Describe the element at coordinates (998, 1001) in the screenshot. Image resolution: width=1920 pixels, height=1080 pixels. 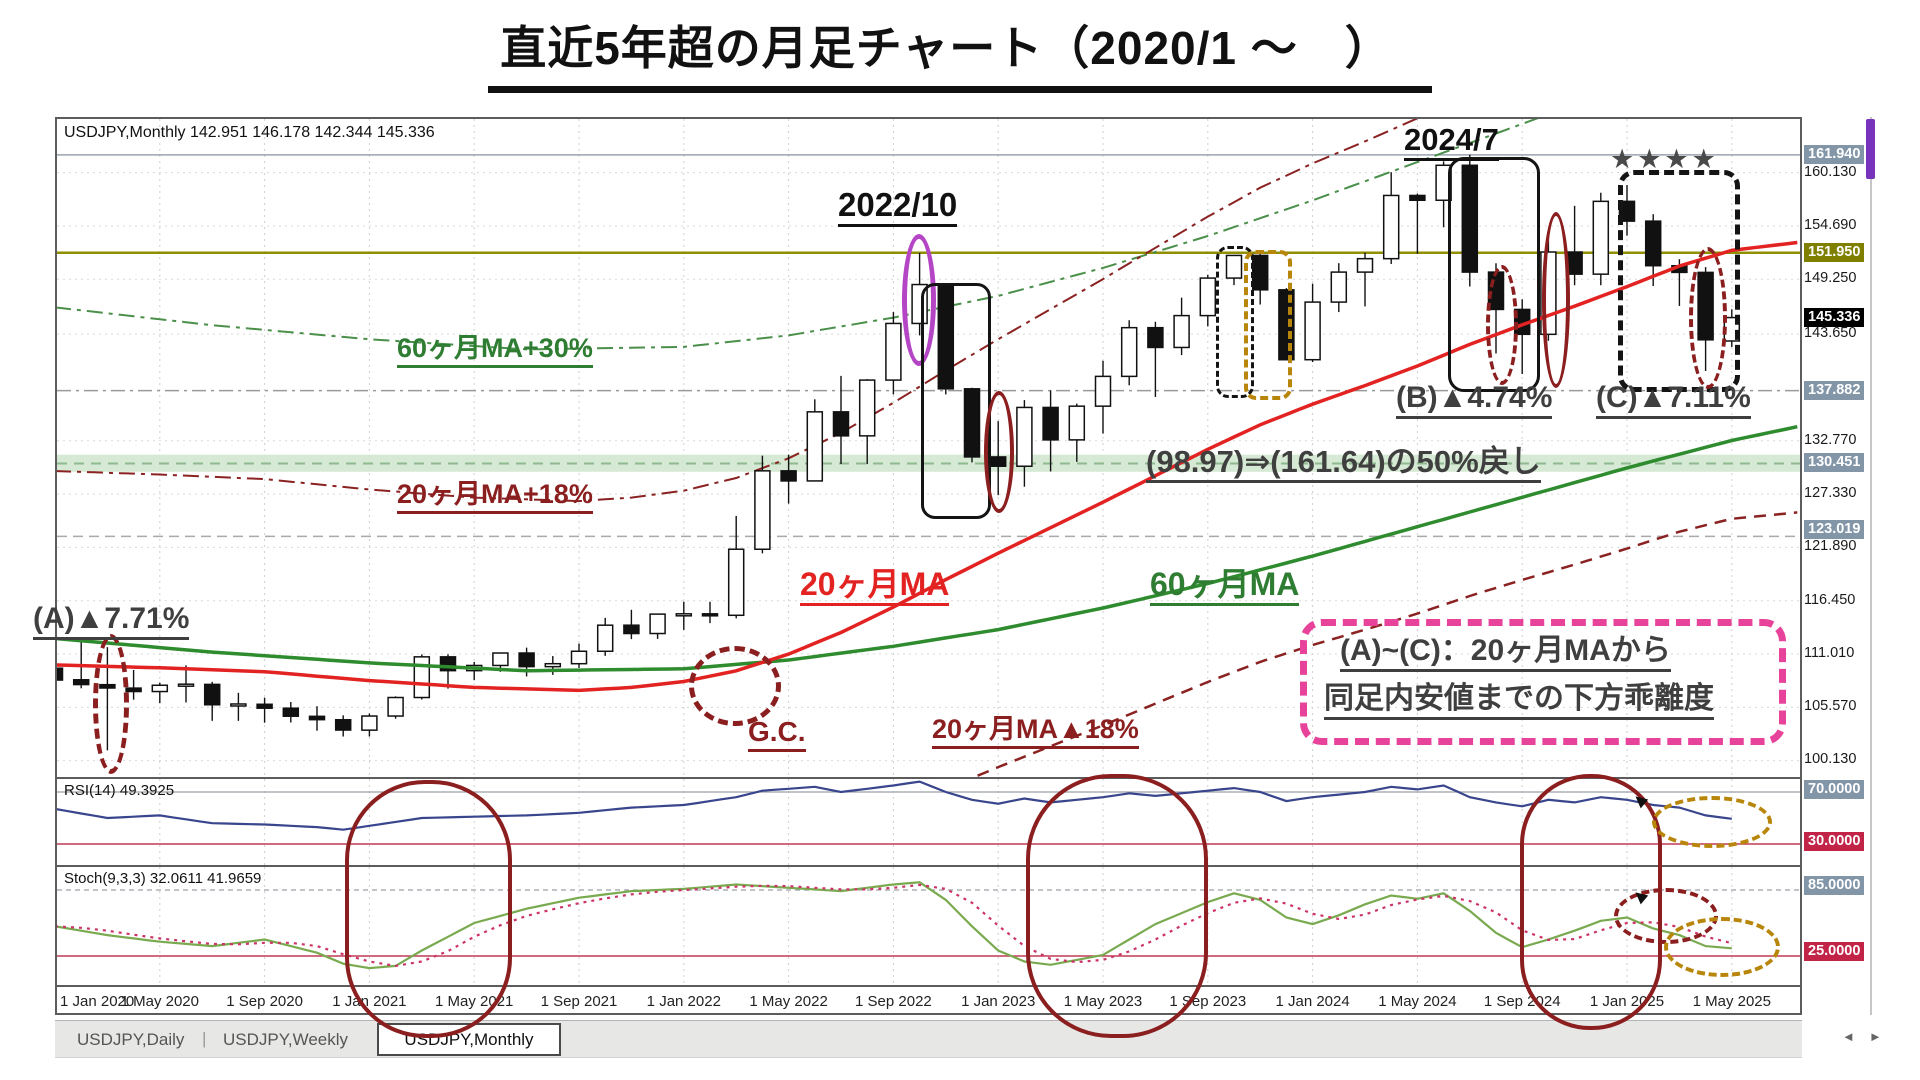
I see `date-tick-label: 1 Jan 2023` at that location.